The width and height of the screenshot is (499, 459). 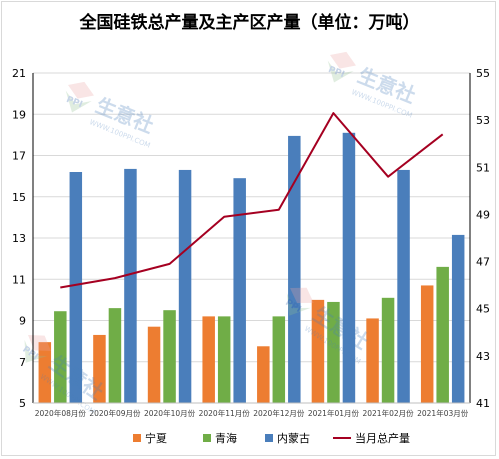 What do you see at coordinates (249, 23) in the screenshot?
I see `chart-title: 全国硅铁总产量及主产区产量（单位：万吨）` at bounding box center [249, 23].